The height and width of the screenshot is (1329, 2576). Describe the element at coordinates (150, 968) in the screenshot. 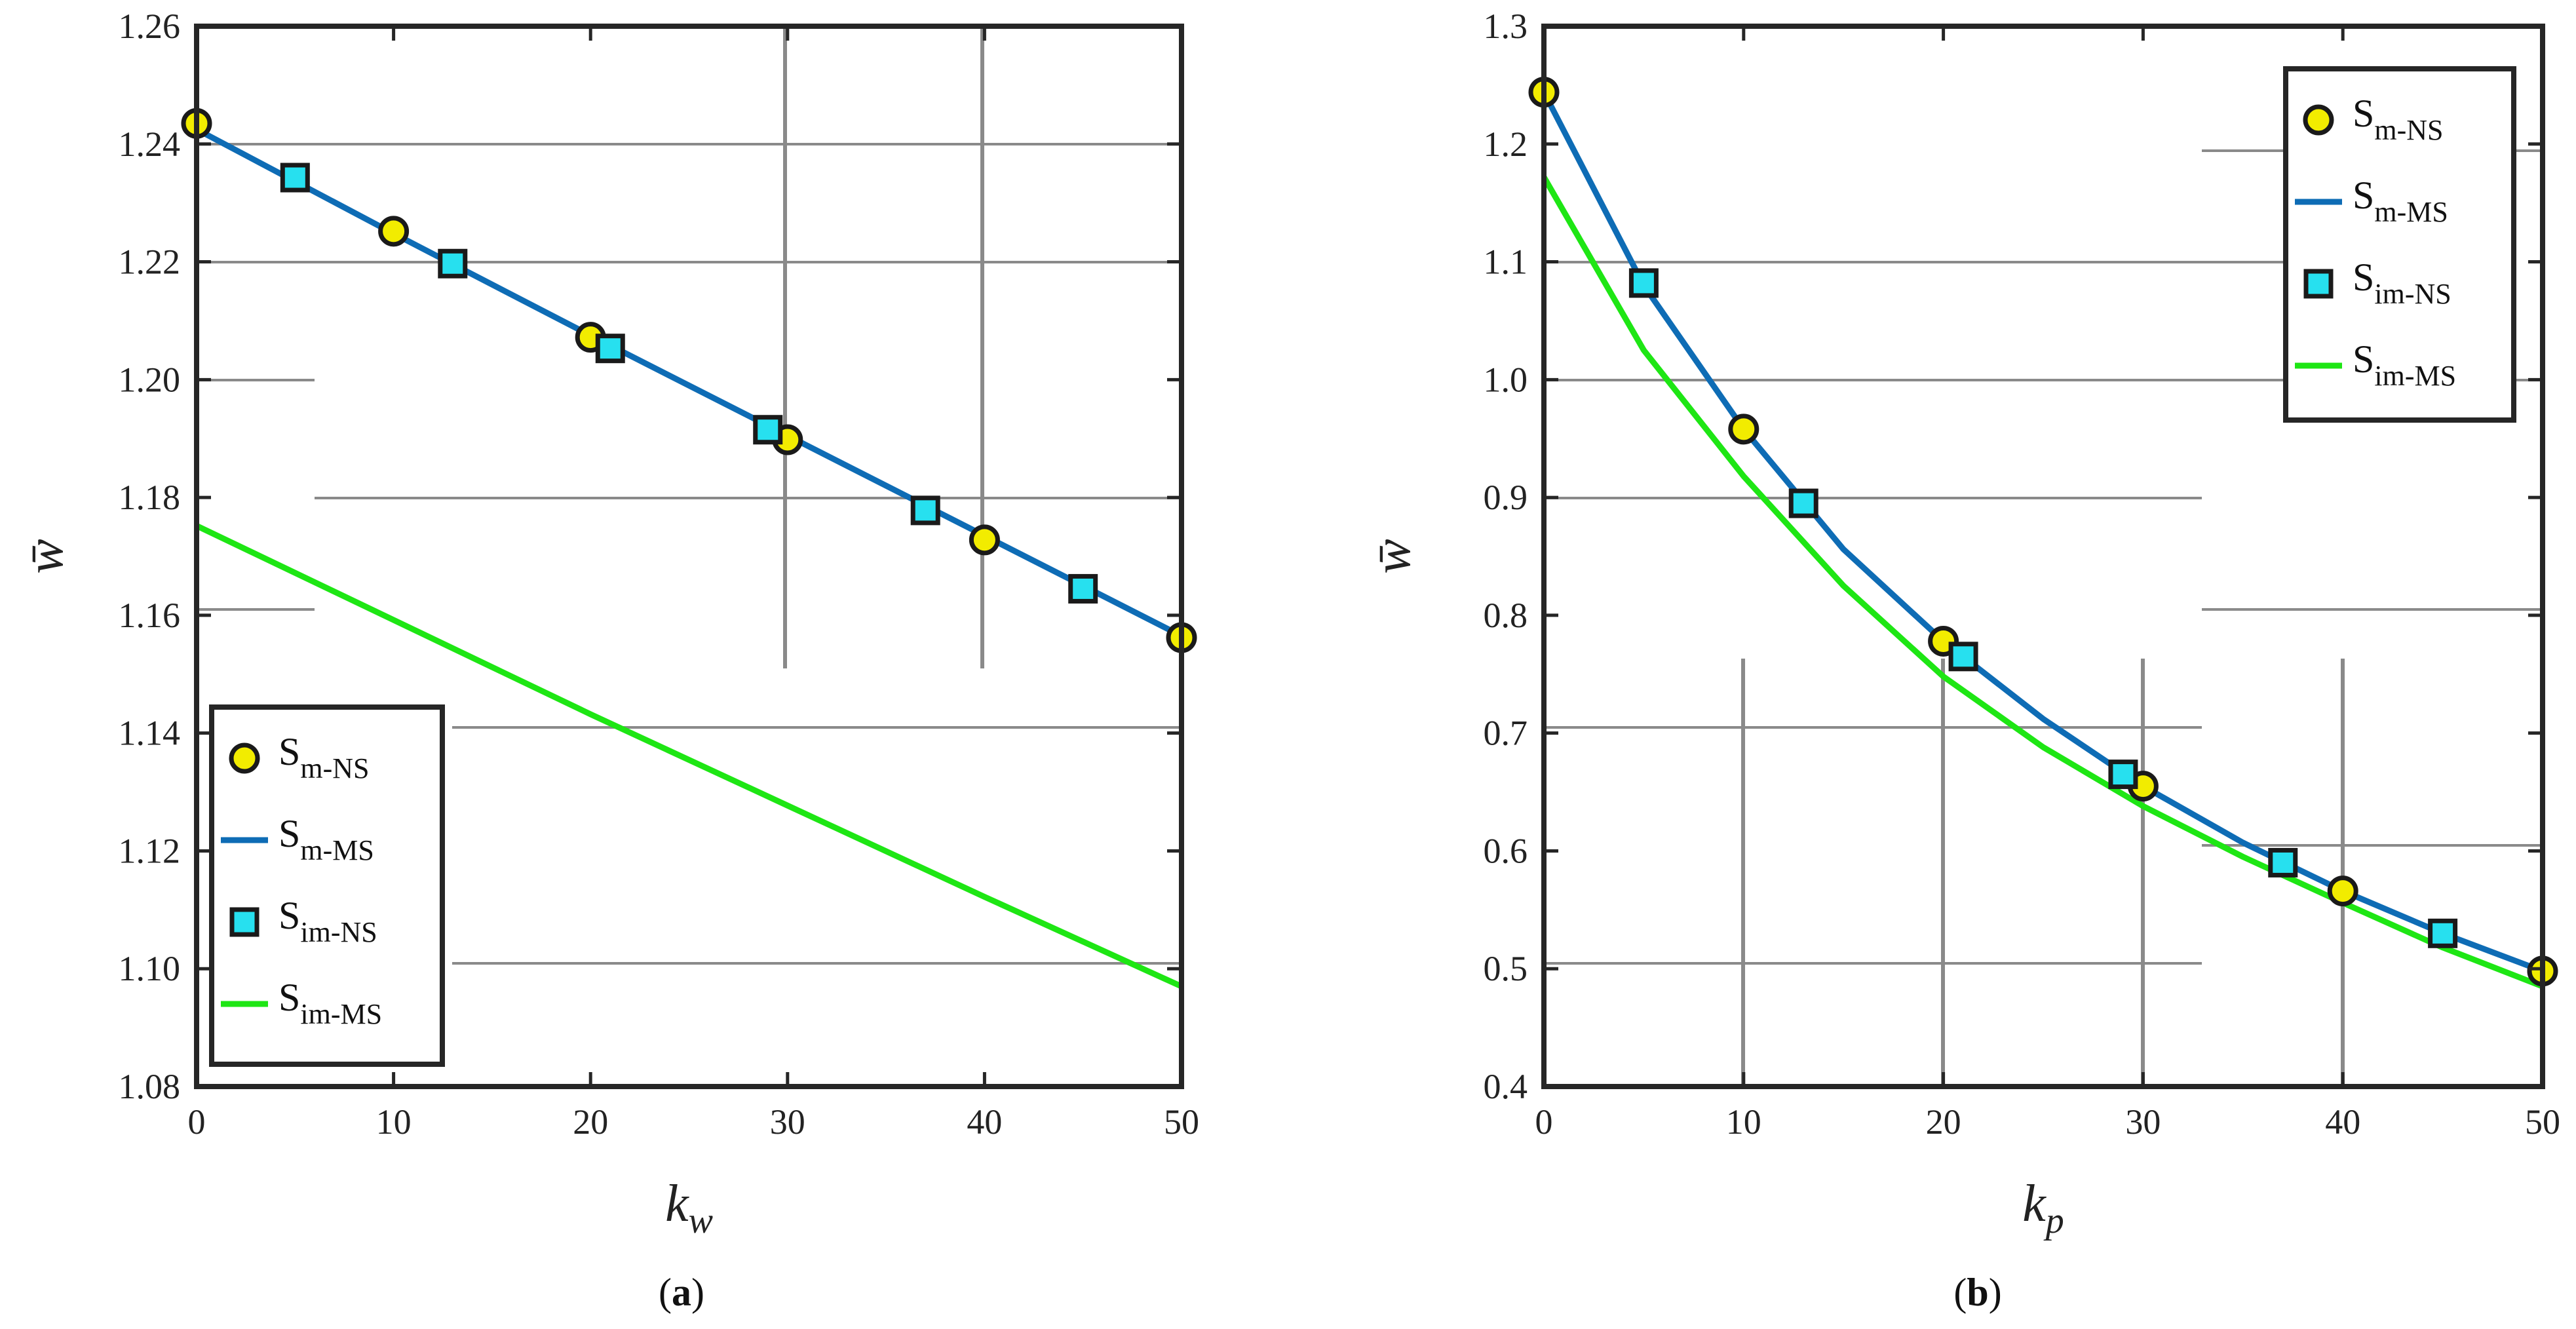

I see `y-tick-label: 1.10` at that location.